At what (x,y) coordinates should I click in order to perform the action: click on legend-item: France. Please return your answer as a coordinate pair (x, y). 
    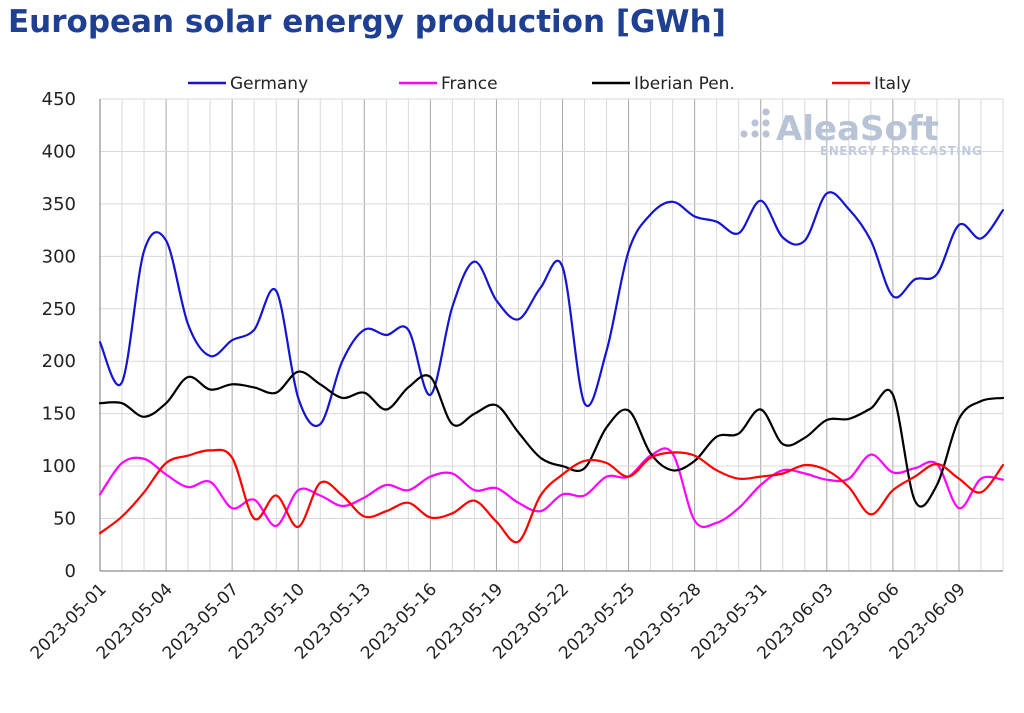
    Looking at the image, I should click on (448, 84).